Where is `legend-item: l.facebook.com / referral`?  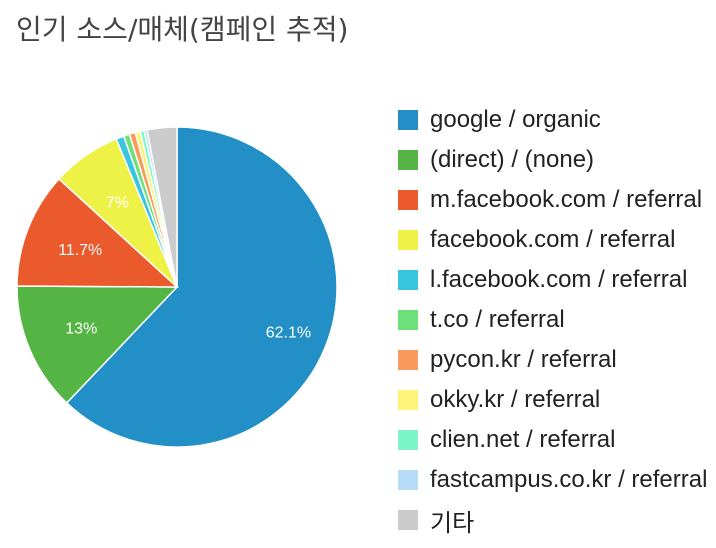 legend-item: l.facebook.com / referral is located at coordinates (557, 280).